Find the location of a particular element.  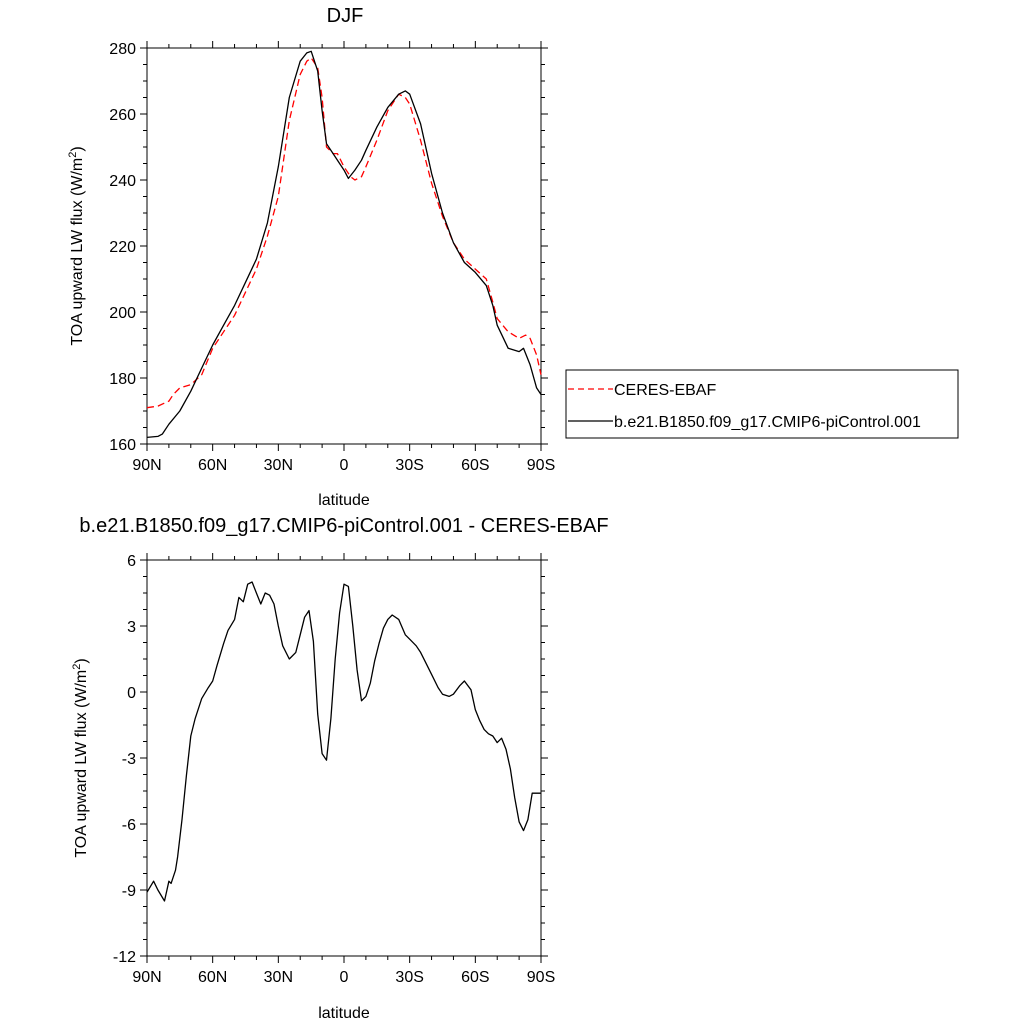

y-tick-label: -12 is located at coordinates (124, 957).